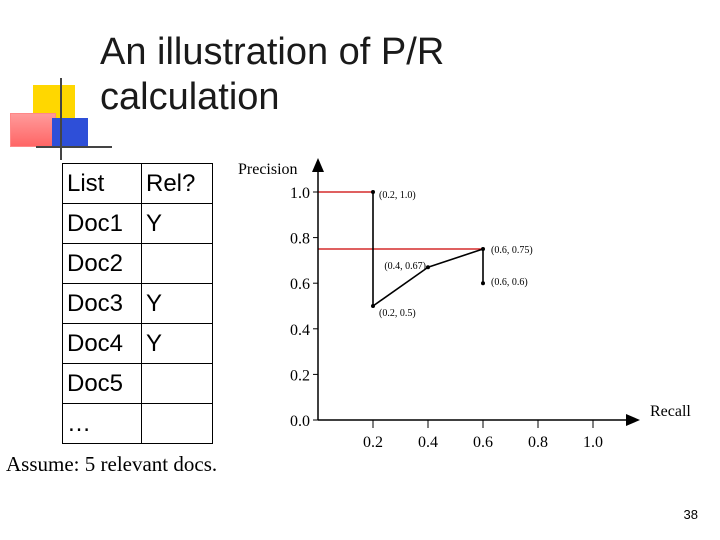 The height and width of the screenshot is (540, 720). Describe the element at coordinates (593, 442) in the screenshot. I see `x-tick-label: 1.0` at that location.